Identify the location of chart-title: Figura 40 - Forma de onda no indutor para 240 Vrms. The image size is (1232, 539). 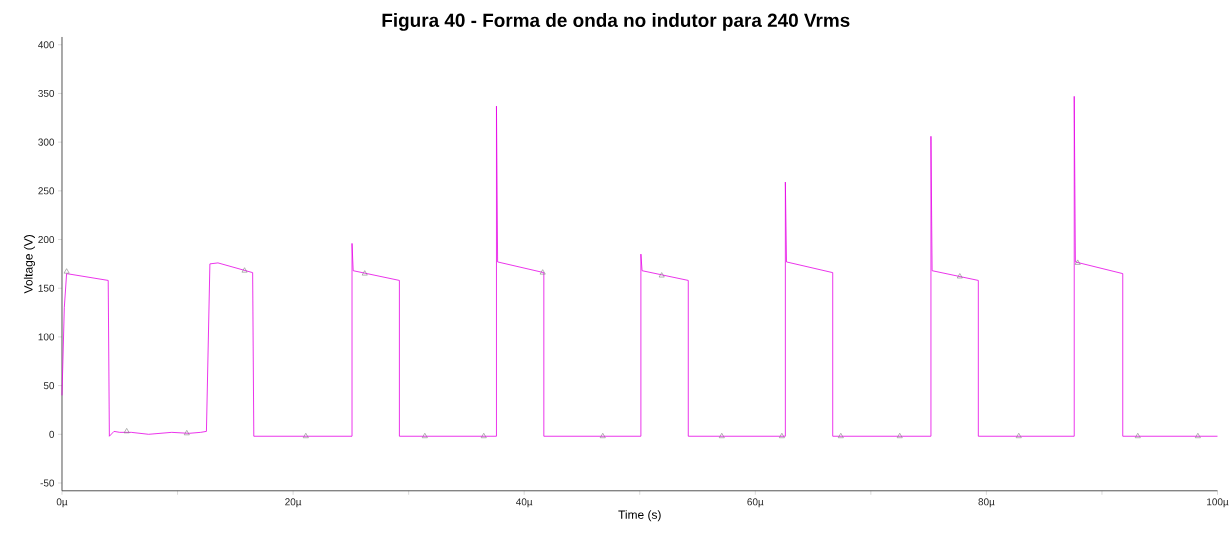
(616, 22).